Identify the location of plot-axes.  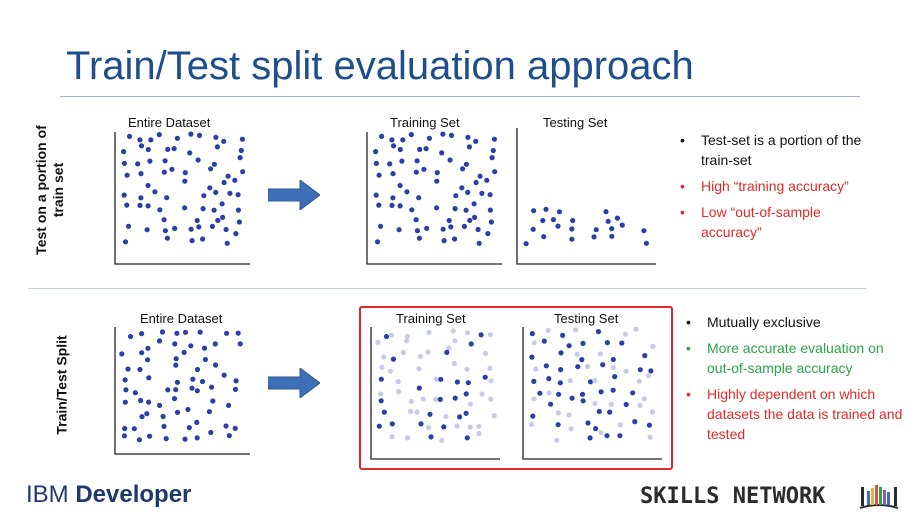
(592, 393).